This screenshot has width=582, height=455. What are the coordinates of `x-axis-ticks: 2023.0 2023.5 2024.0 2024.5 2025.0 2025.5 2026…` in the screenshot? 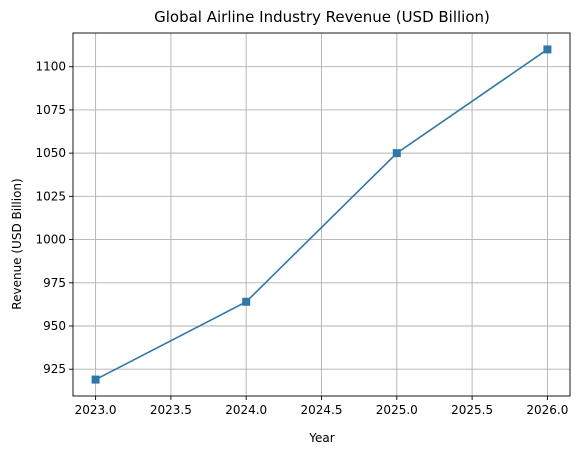 It's located at (321, 406).